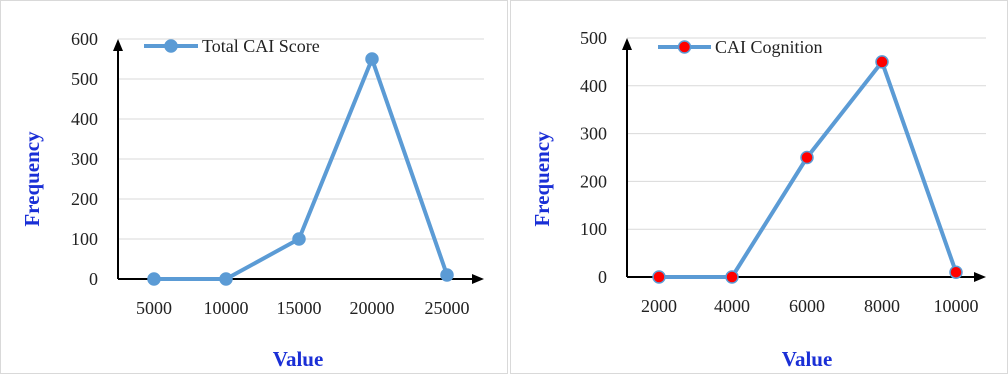  I want to click on x-tick-label: 20000, so click(372, 308).